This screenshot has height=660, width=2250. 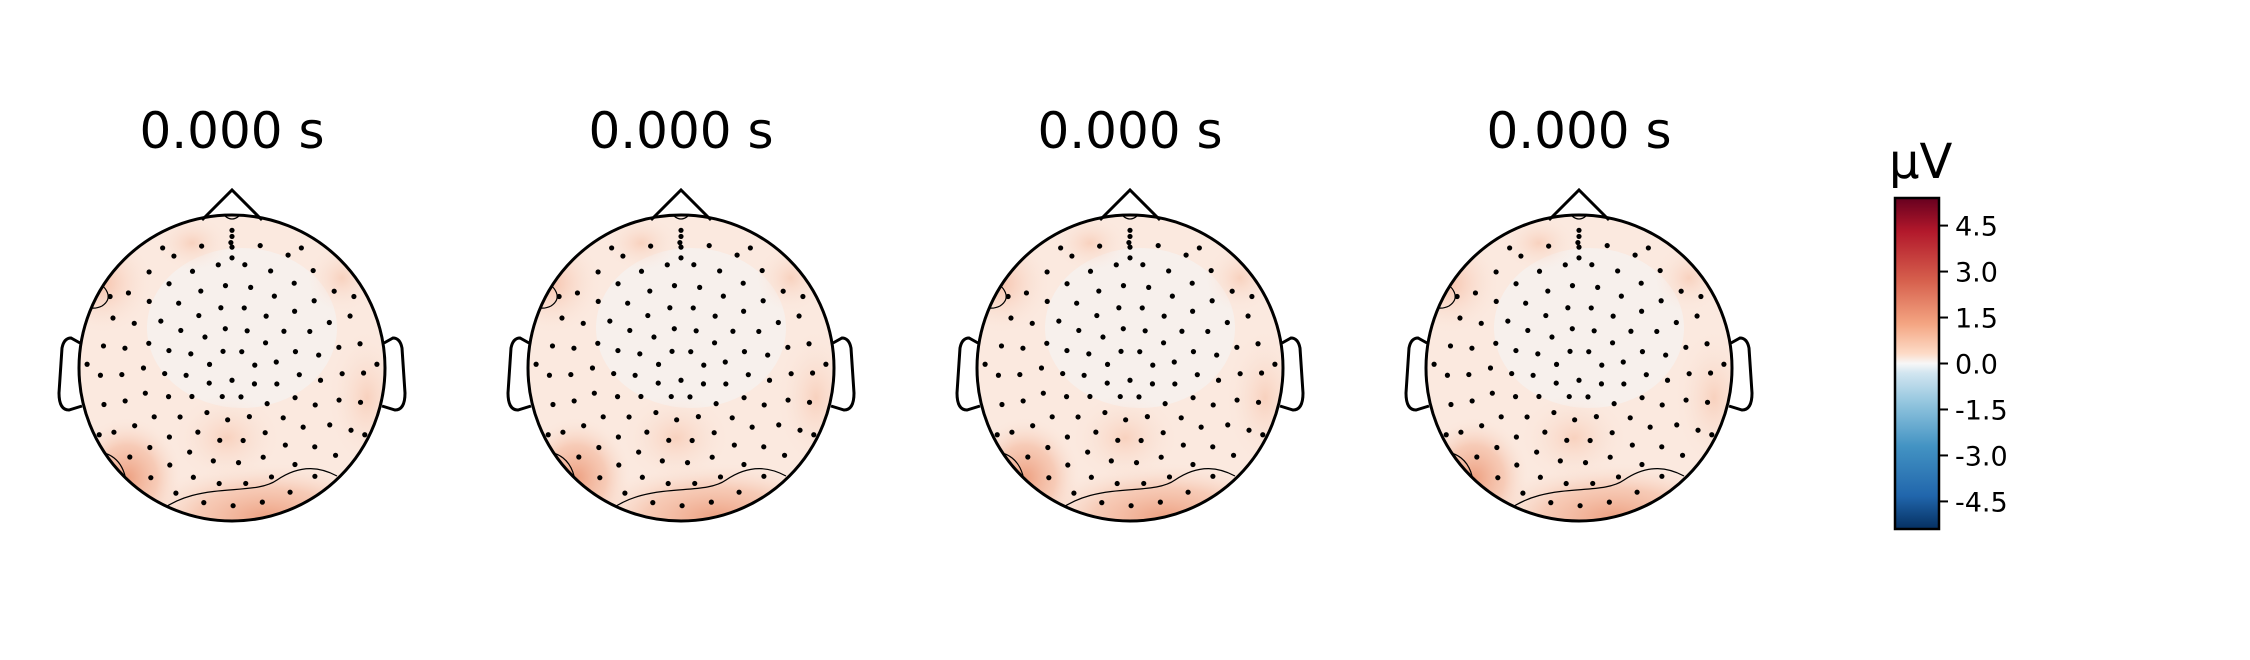 What do you see at coordinates (1579, 217) in the screenshot?
I see `contour-line` at bounding box center [1579, 217].